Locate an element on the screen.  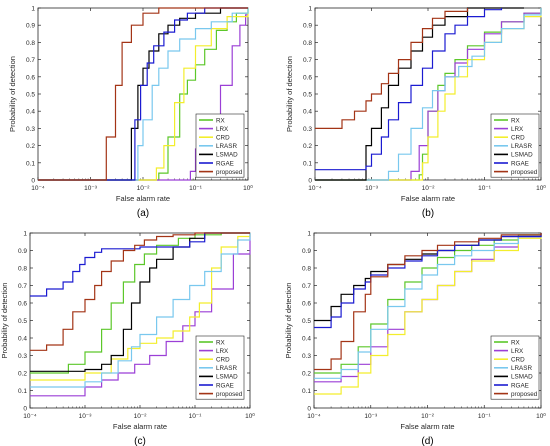
series-line-lrx is located at coordinates (140, 315).